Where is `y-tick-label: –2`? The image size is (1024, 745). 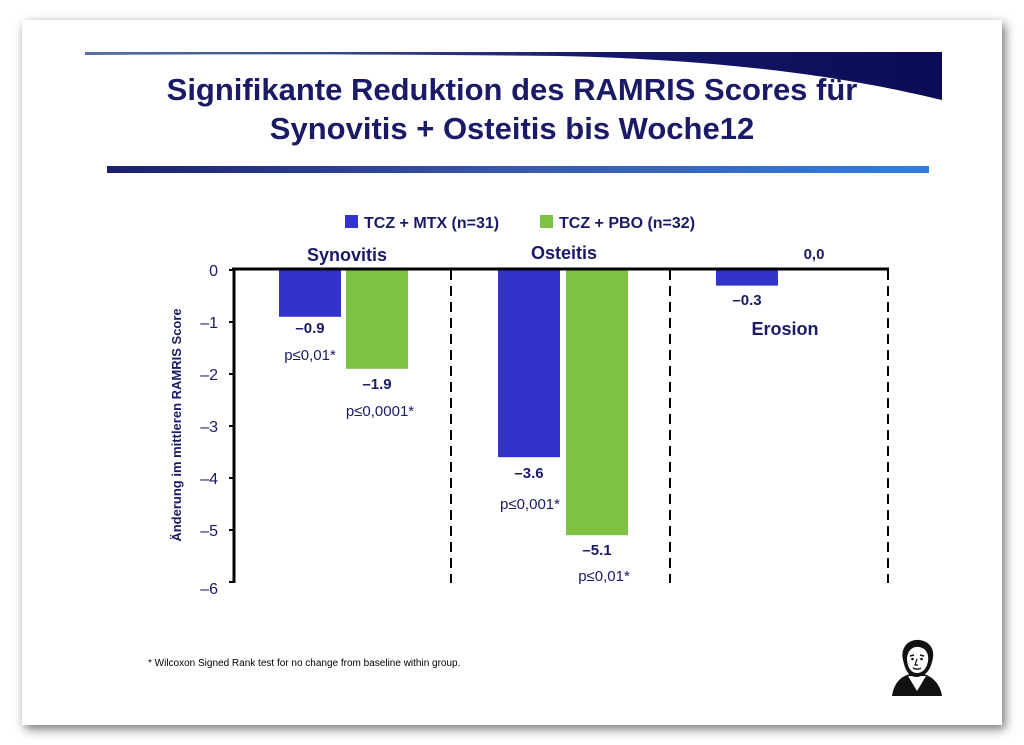 y-tick-label: –2 is located at coordinates (209, 375).